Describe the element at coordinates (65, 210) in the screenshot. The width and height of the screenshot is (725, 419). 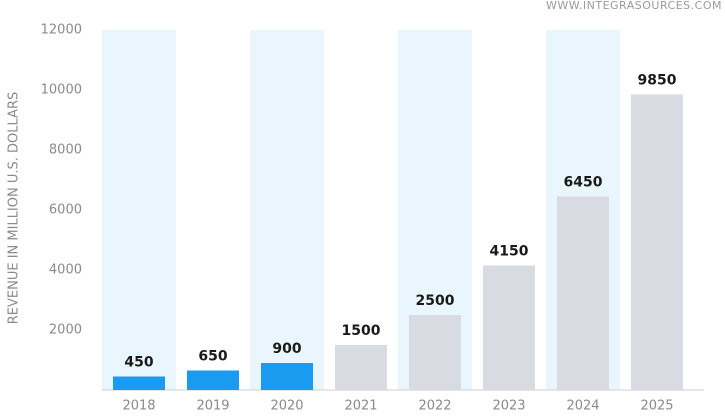
I see `y-tick-label: 6000` at that location.